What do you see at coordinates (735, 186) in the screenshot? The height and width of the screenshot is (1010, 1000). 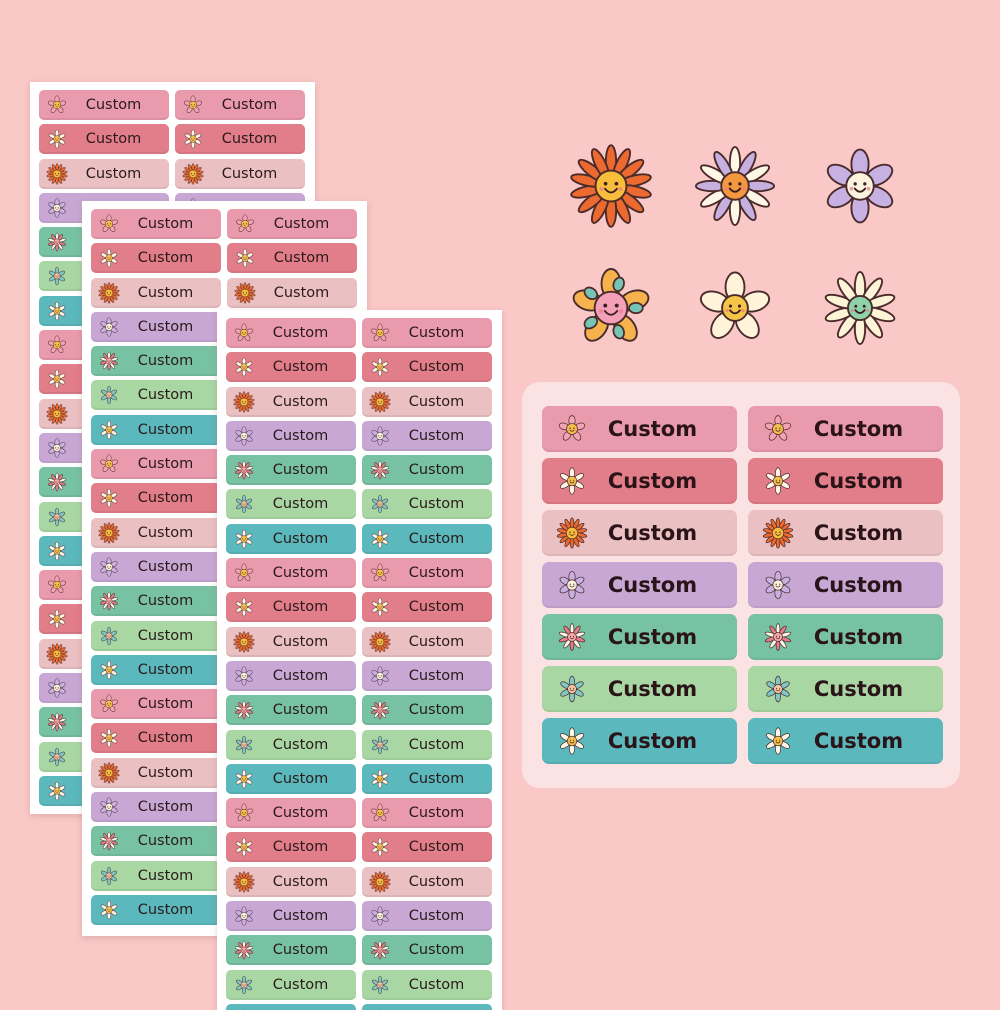 I see `white-lavender-daisy-icon` at bounding box center [735, 186].